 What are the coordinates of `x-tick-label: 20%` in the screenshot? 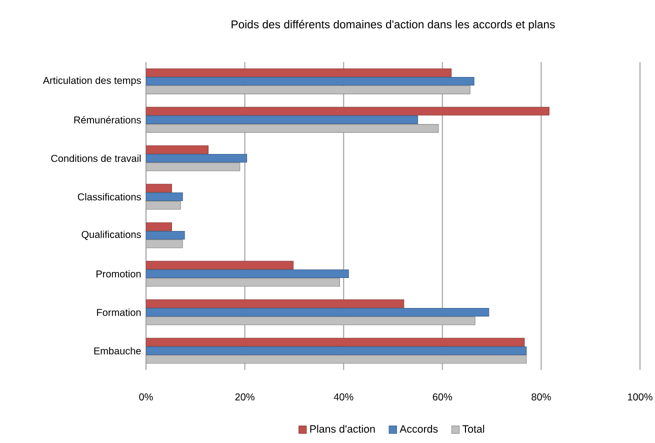 It's located at (244, 396).